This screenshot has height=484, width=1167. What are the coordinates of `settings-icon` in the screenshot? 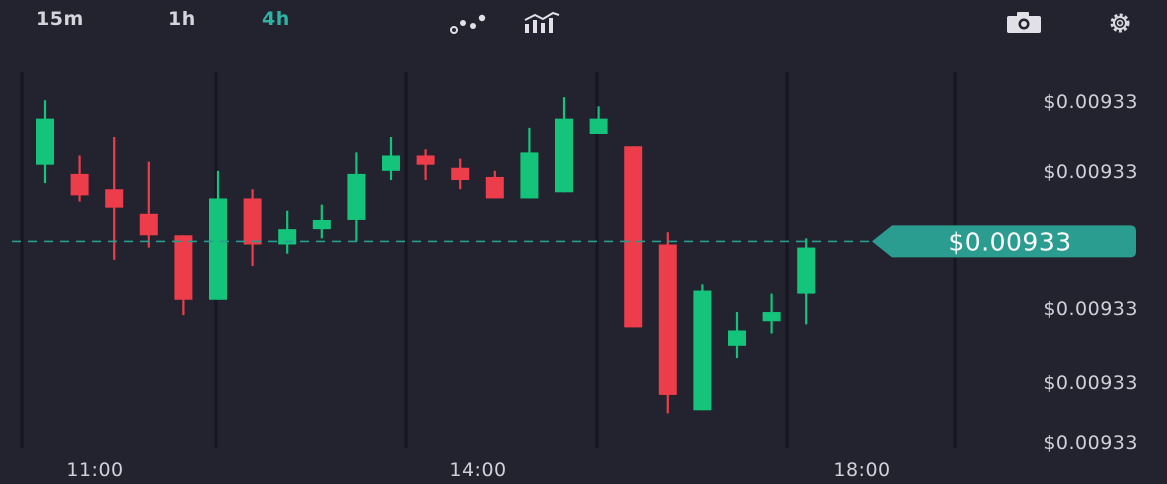 It's located at (1118, 23).